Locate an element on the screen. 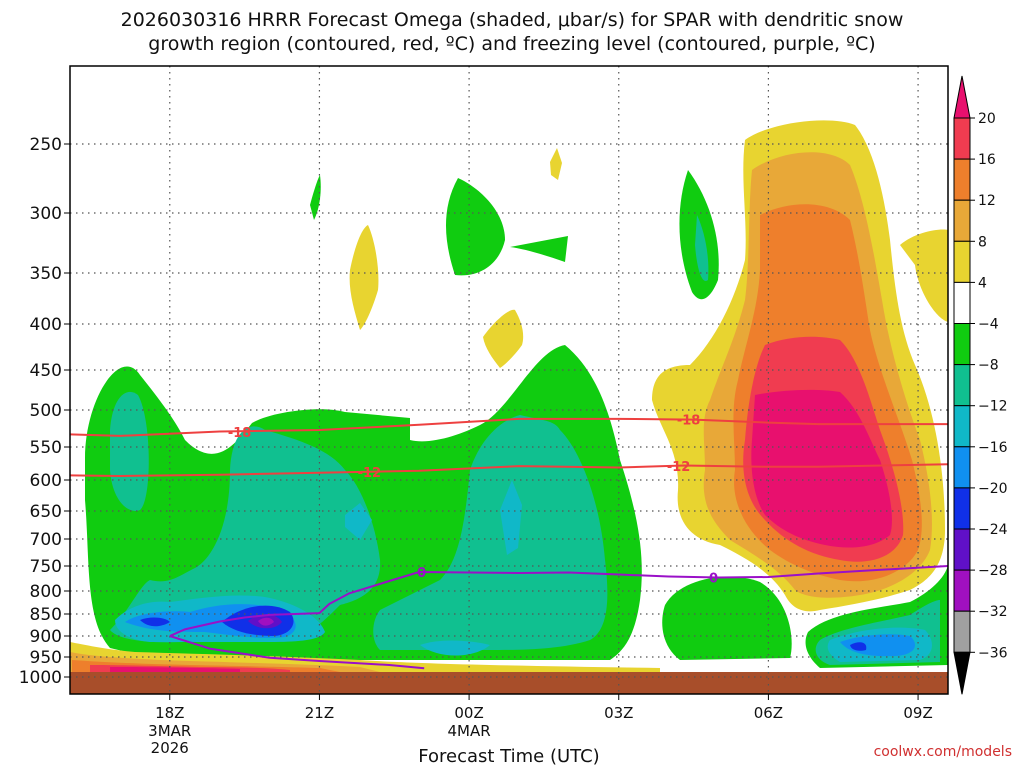  y-tick-label: 700 is located at coordinates (46, 540).